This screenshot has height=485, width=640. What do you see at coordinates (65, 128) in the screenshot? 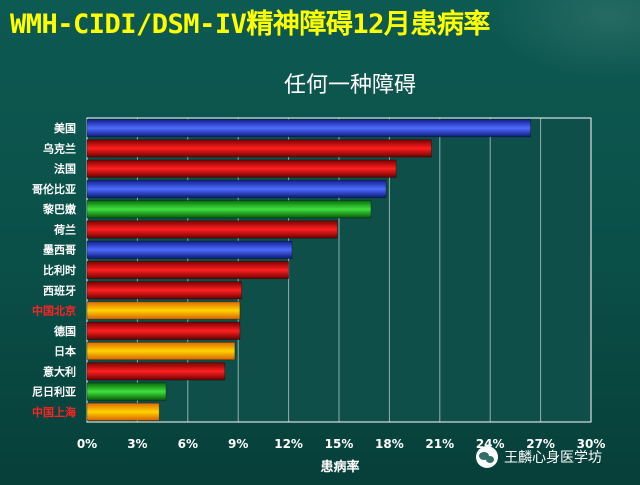
I see `category-label: 美国` at bounding box center [65, 128].